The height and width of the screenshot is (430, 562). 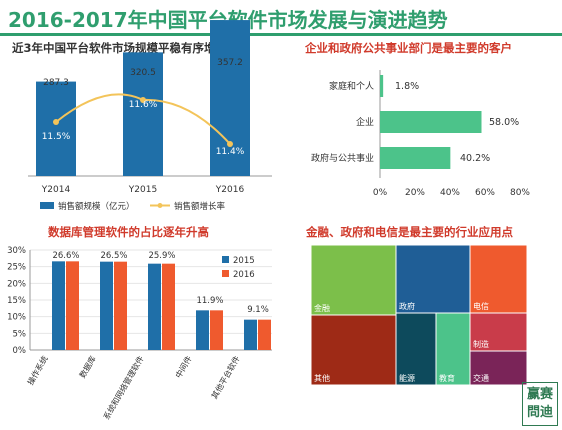 What do you see at coordinates (56, 190) in the screenshot?
I see `chart1-cat-0: Y2014` at bounding box center [56, 190].